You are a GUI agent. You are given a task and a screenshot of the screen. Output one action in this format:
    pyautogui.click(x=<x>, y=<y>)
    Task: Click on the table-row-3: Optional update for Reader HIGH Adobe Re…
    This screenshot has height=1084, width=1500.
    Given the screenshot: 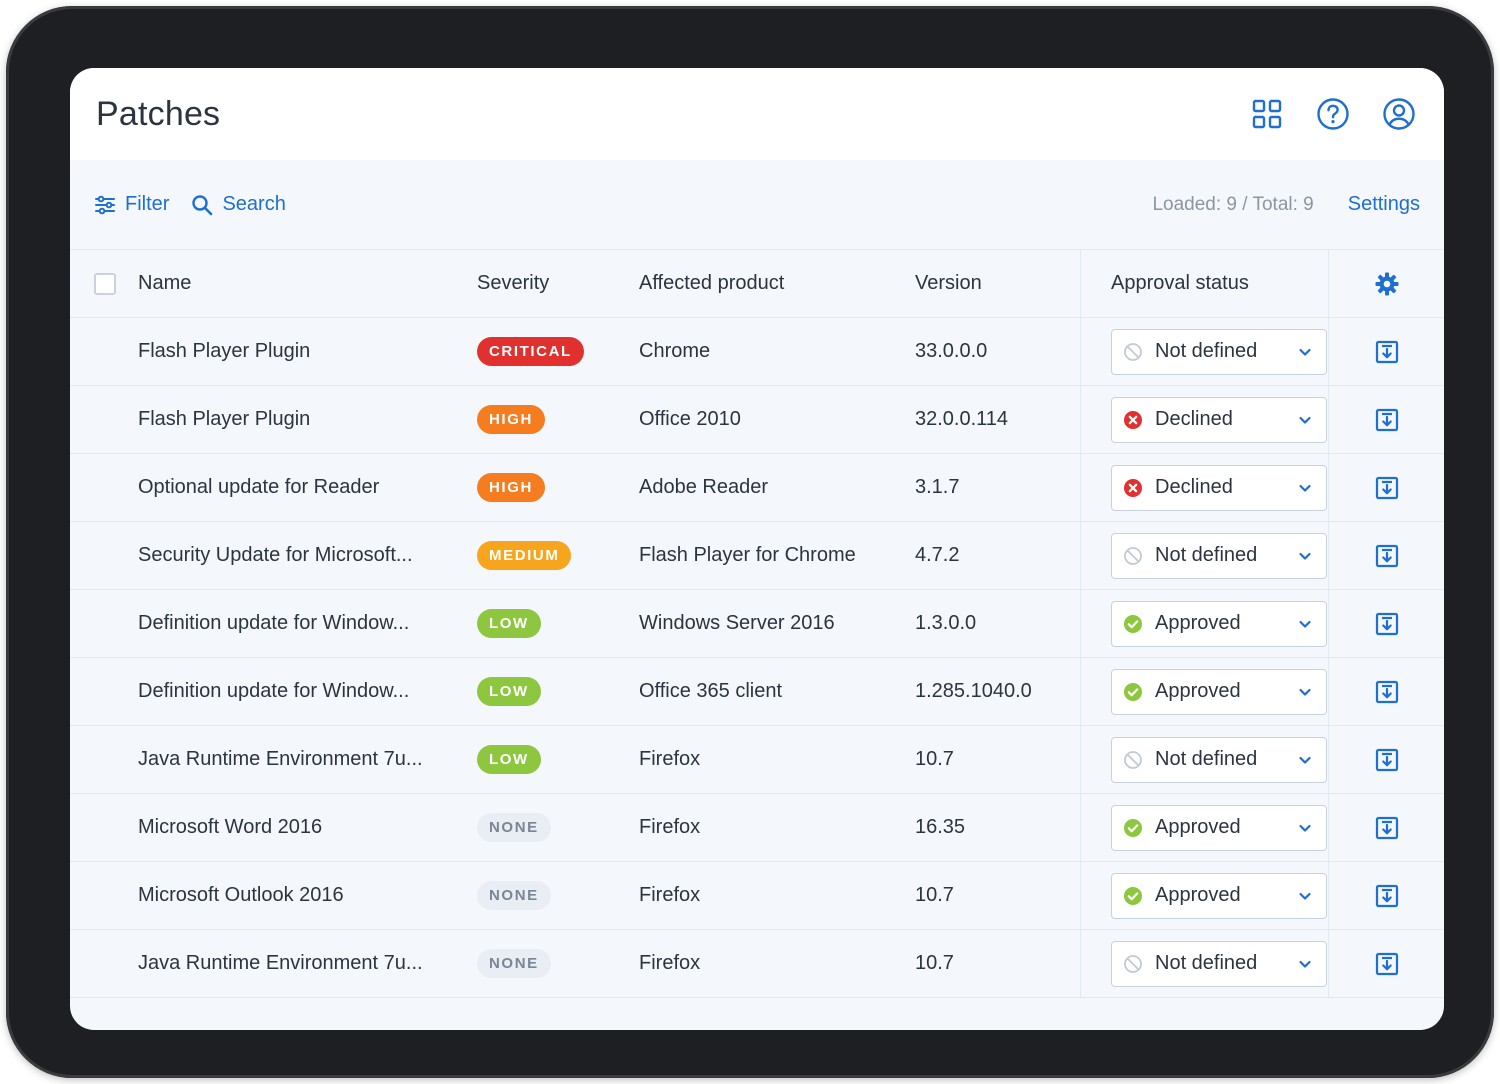 What is the action you would take?
    pyautogui.click(x=757, y=488)
    